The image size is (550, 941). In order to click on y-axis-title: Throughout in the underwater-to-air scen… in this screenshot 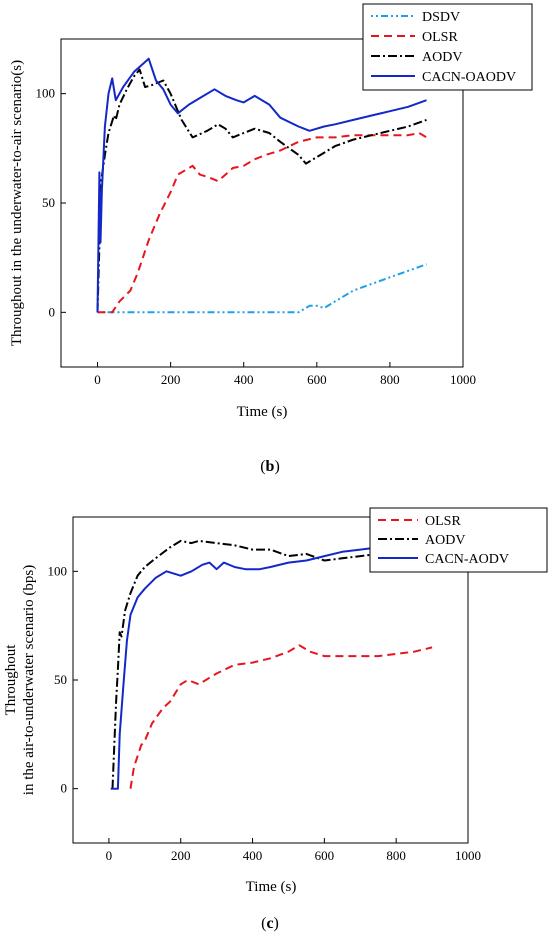, I will do `click(17, 203)`.